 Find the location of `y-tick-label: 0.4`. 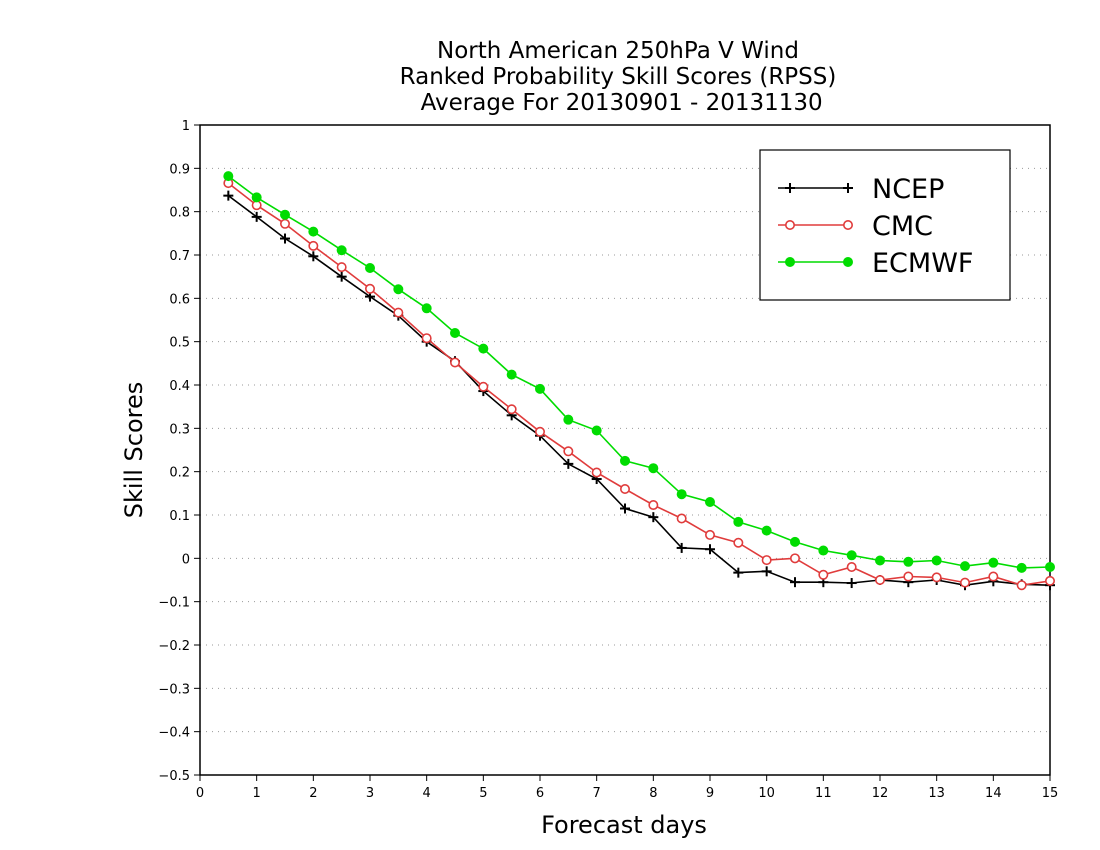

y-tick-label: 0.4 is located at coordinates (179, 386).